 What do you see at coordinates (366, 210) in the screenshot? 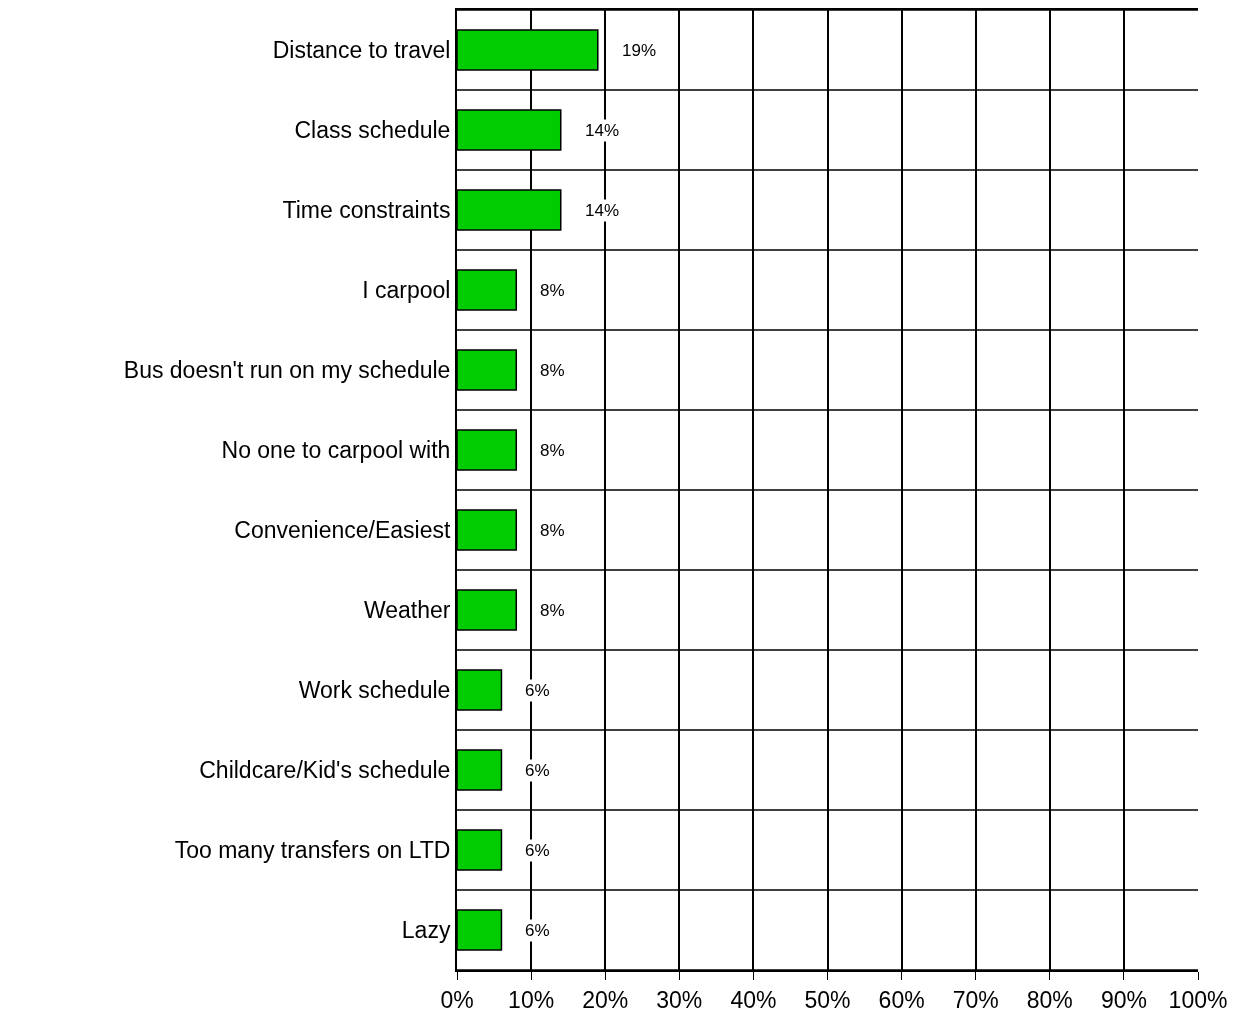
I see `y-tick-label: Time constraints` at bounding box center [366, 210].